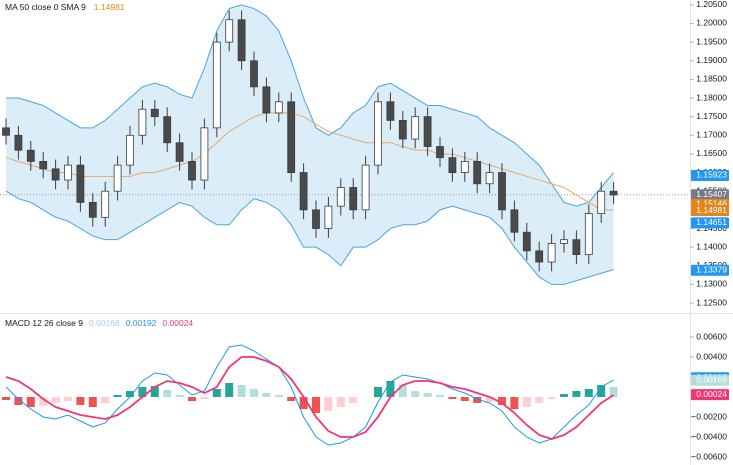 The width and height of the screenshot is (733, 465). What do you see at coordinates (711, 222) in the screenshot?
I see `price-tag-label: 1.14651` at bounding box center [711, 222].